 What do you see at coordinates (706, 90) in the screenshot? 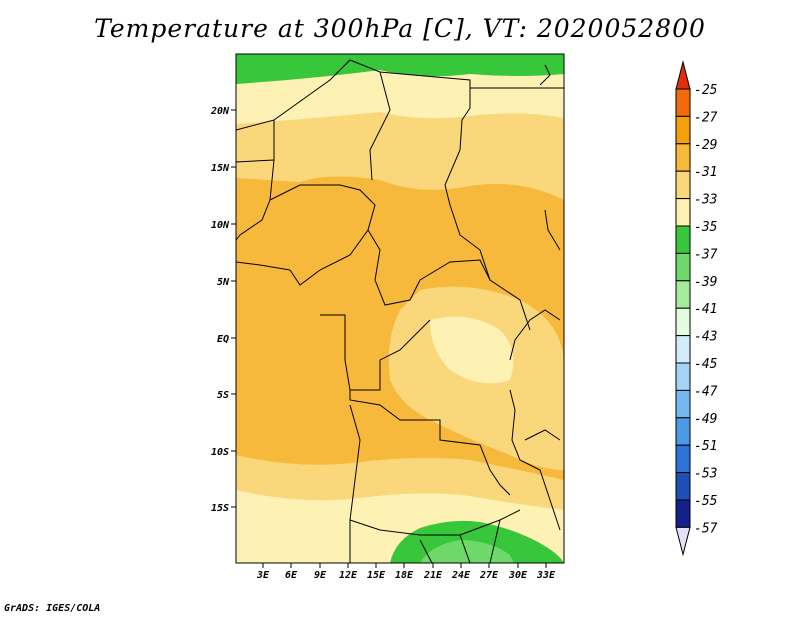
I see `colorbar-label: -25` at bounding box center [706, 90].